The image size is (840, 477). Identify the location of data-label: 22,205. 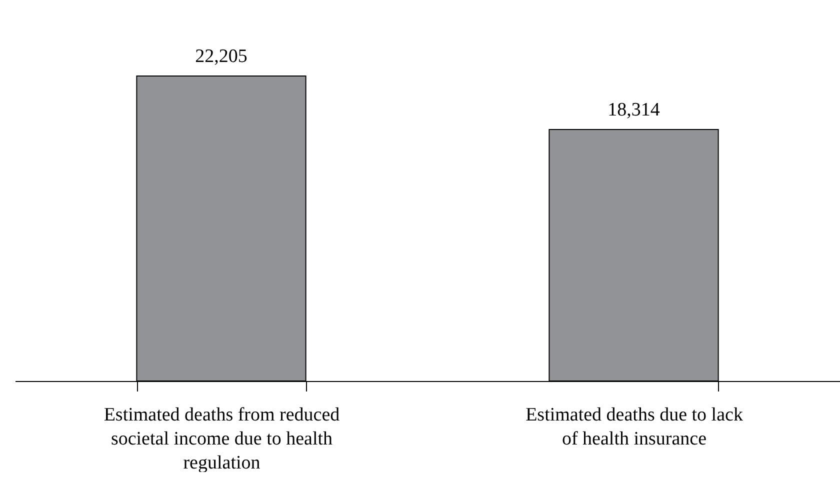
(221, 56).